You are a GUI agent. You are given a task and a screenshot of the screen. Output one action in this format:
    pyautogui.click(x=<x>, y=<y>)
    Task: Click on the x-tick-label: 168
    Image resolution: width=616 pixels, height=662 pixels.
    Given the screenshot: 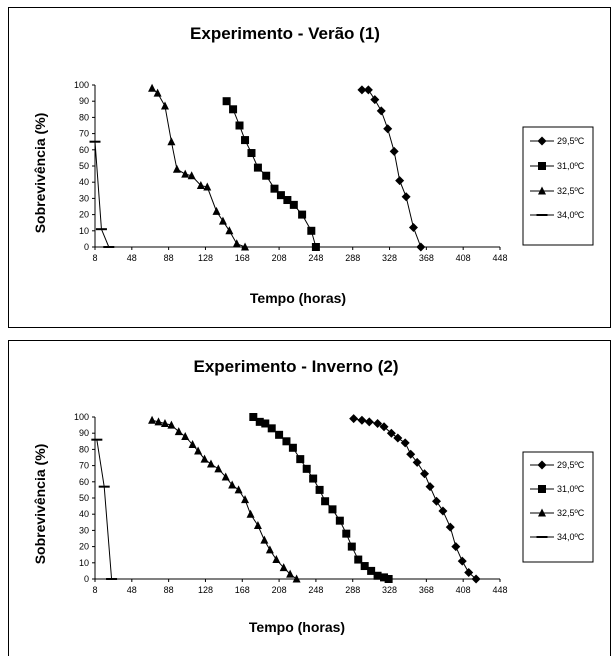 What is the action you would take?
    pyautogui.click(x=242, y=258)
    